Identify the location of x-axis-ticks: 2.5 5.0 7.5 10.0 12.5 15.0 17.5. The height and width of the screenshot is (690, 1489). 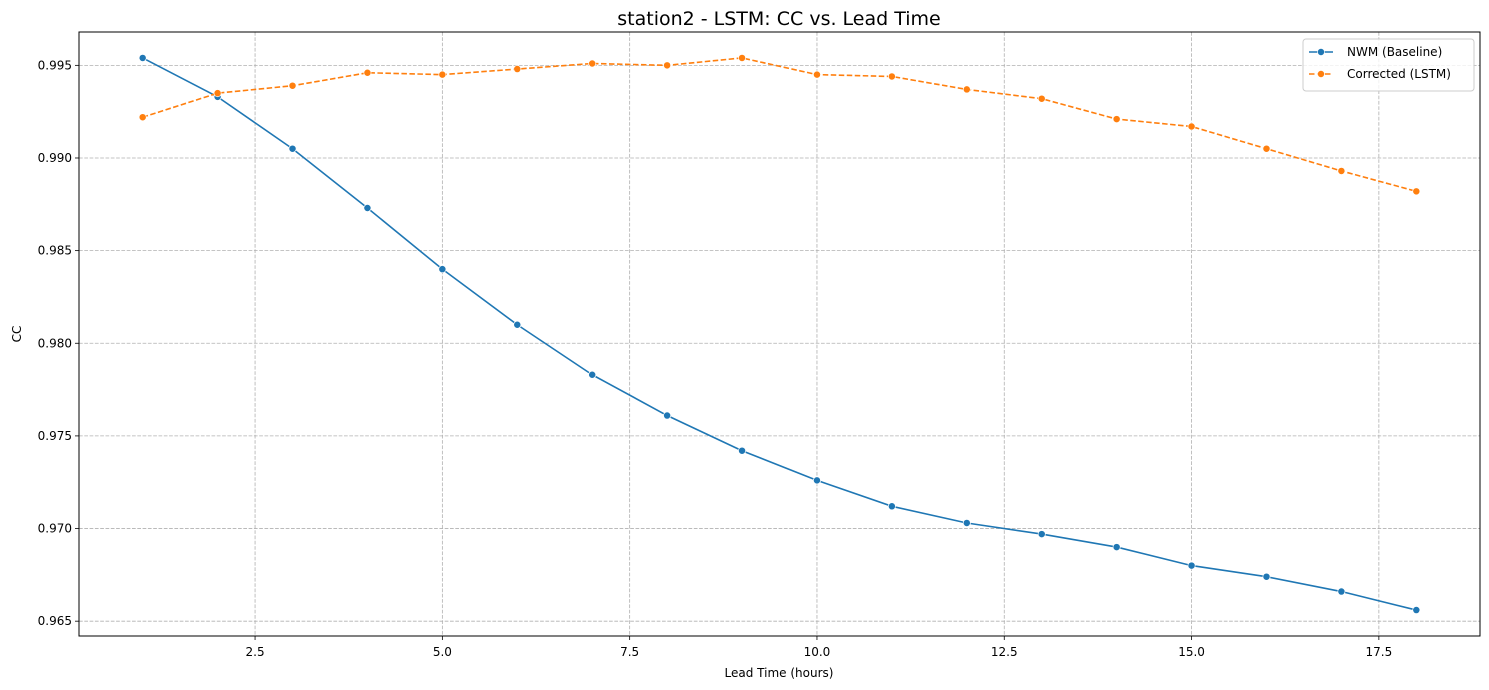
(819, 647).